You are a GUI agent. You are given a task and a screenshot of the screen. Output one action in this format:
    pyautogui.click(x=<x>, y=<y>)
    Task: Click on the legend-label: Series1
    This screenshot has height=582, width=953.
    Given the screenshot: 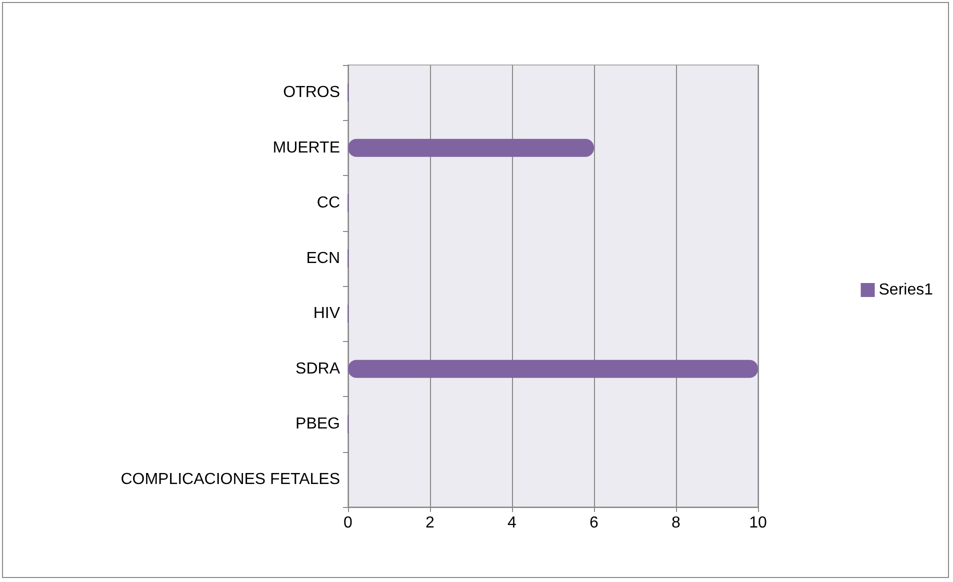 What is the action you would take?
    pyautogui.click(x=906, y=290)
    